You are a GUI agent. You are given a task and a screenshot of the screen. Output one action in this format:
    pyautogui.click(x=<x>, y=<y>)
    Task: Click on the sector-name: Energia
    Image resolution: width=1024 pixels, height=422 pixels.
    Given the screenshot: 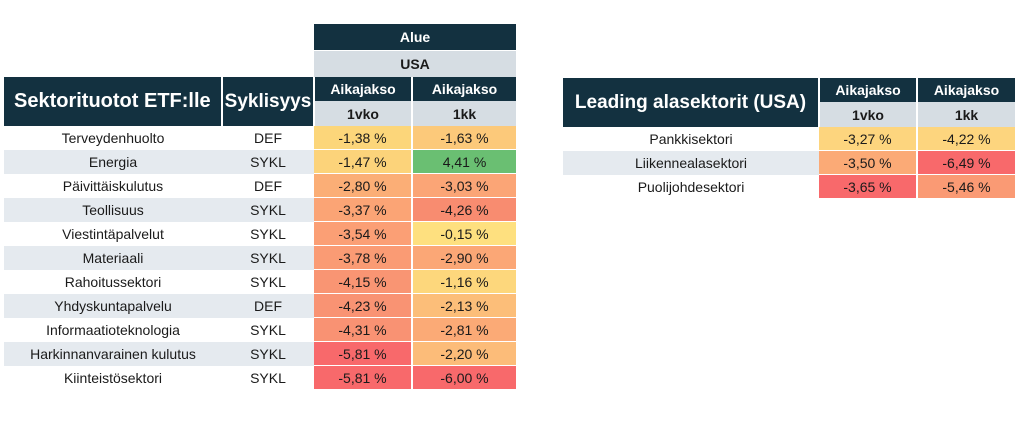 What is the action you would take?
    pyautogui.click(x=113, y=161)
    